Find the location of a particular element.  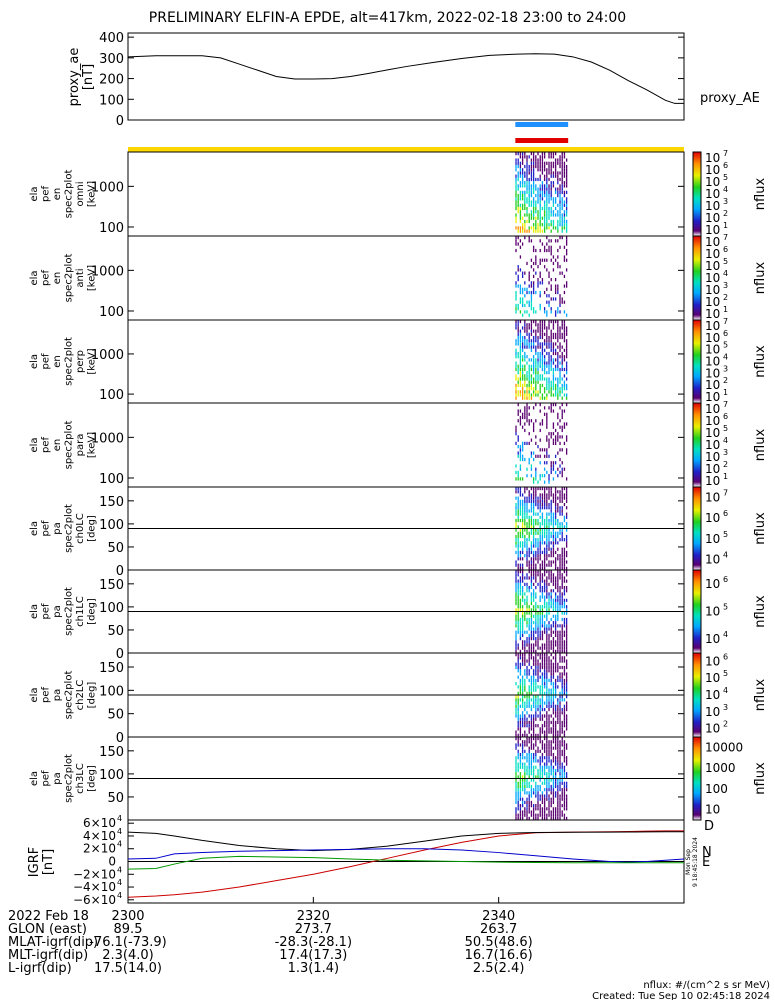

panel-ylabel: spec2plot is located at coordinates (69, 194).